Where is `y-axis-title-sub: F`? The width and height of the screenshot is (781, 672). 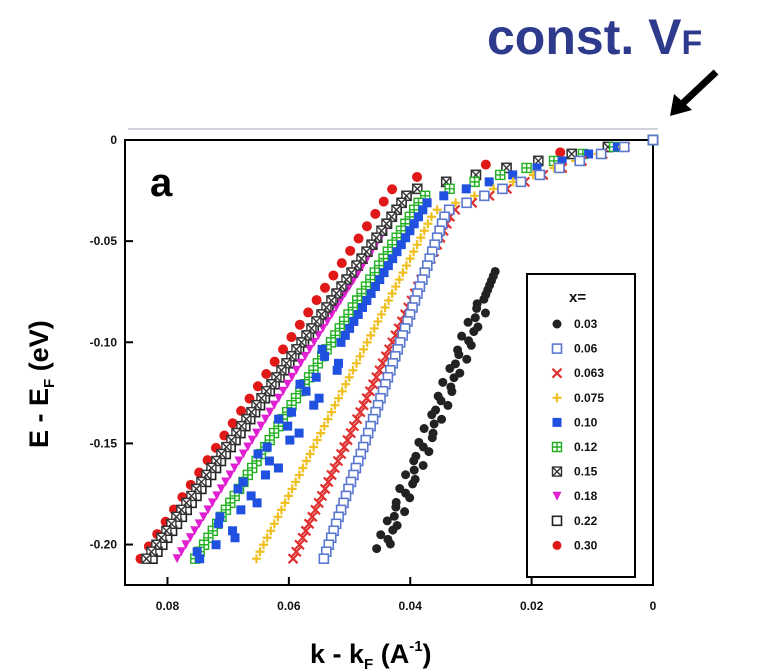
y-axis-title-sub: F is located at coordinates (49, 383).